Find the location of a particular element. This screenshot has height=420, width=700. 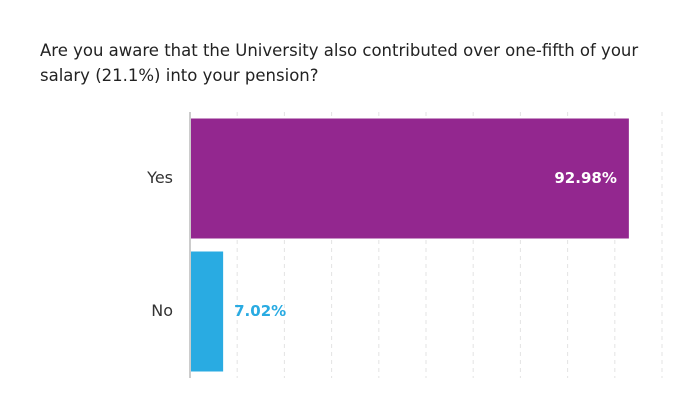

category-label-yes: Yes is located at coordinates (159, 177).